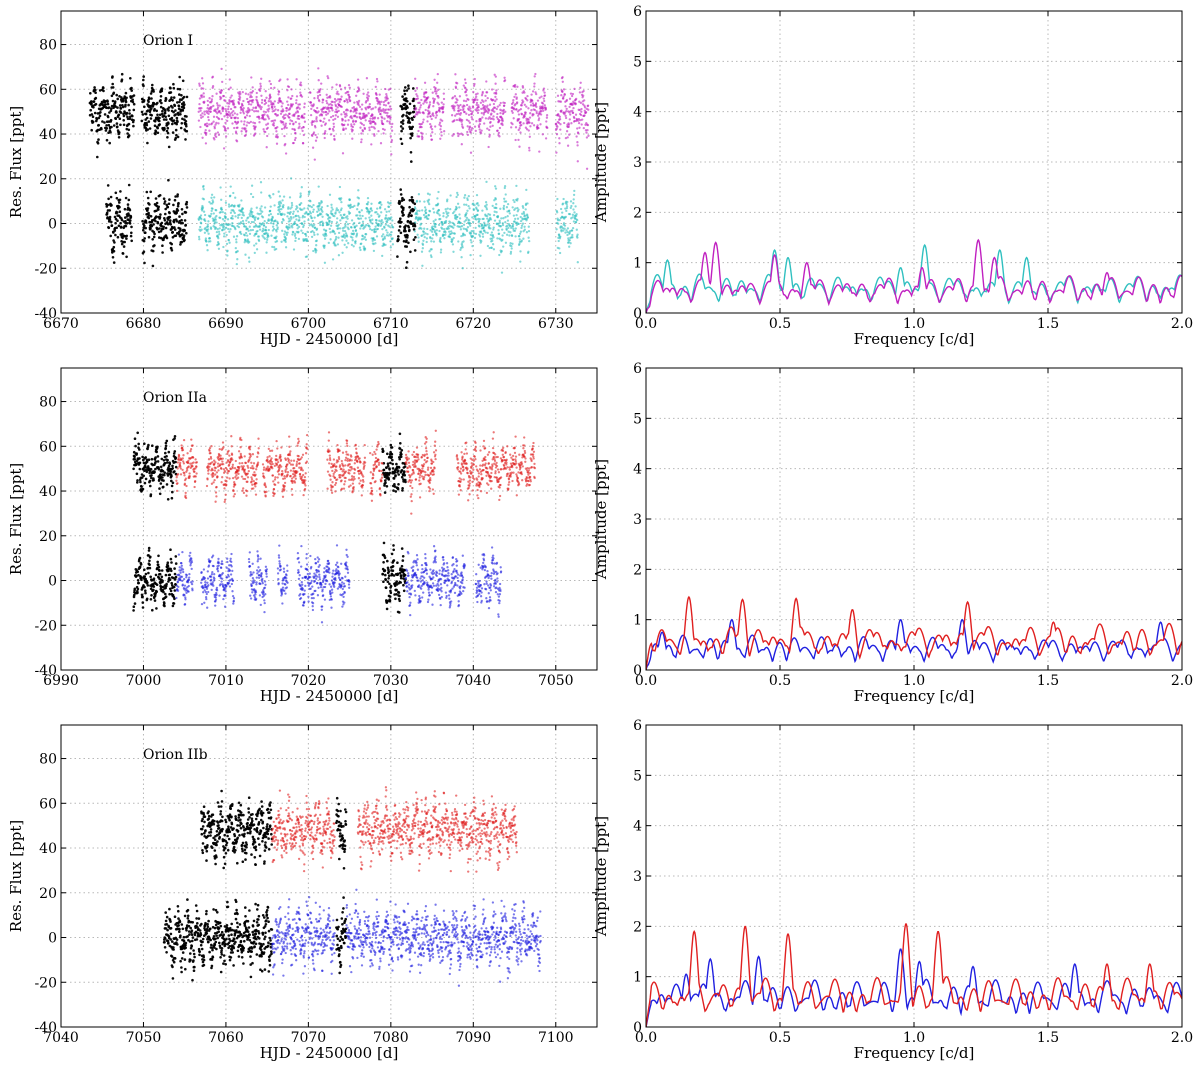 Image resolution: width=1200 pixels, height=1065 pixels. I want to click on y-tick-label: -20, so click(45, 269).